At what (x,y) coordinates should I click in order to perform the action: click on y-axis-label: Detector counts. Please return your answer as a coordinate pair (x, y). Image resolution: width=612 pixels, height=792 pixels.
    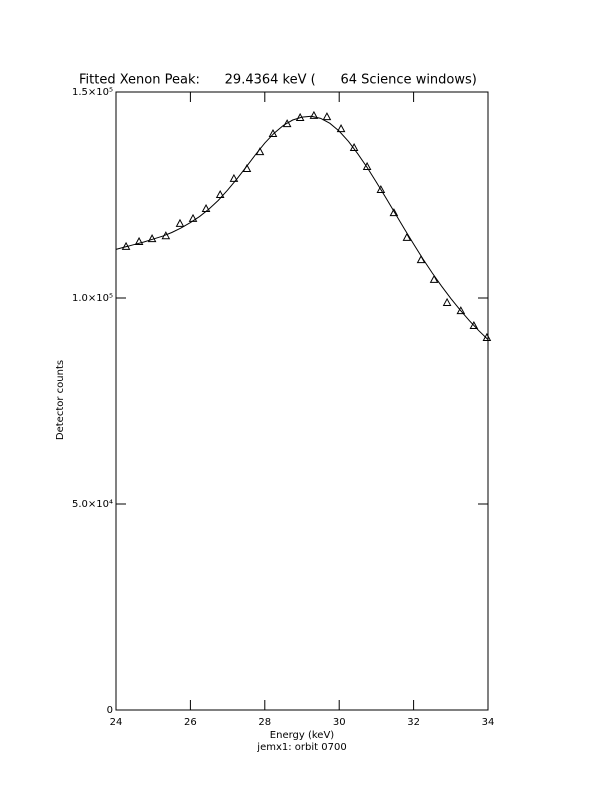
    Looking at the image, I should click on (60, 400).